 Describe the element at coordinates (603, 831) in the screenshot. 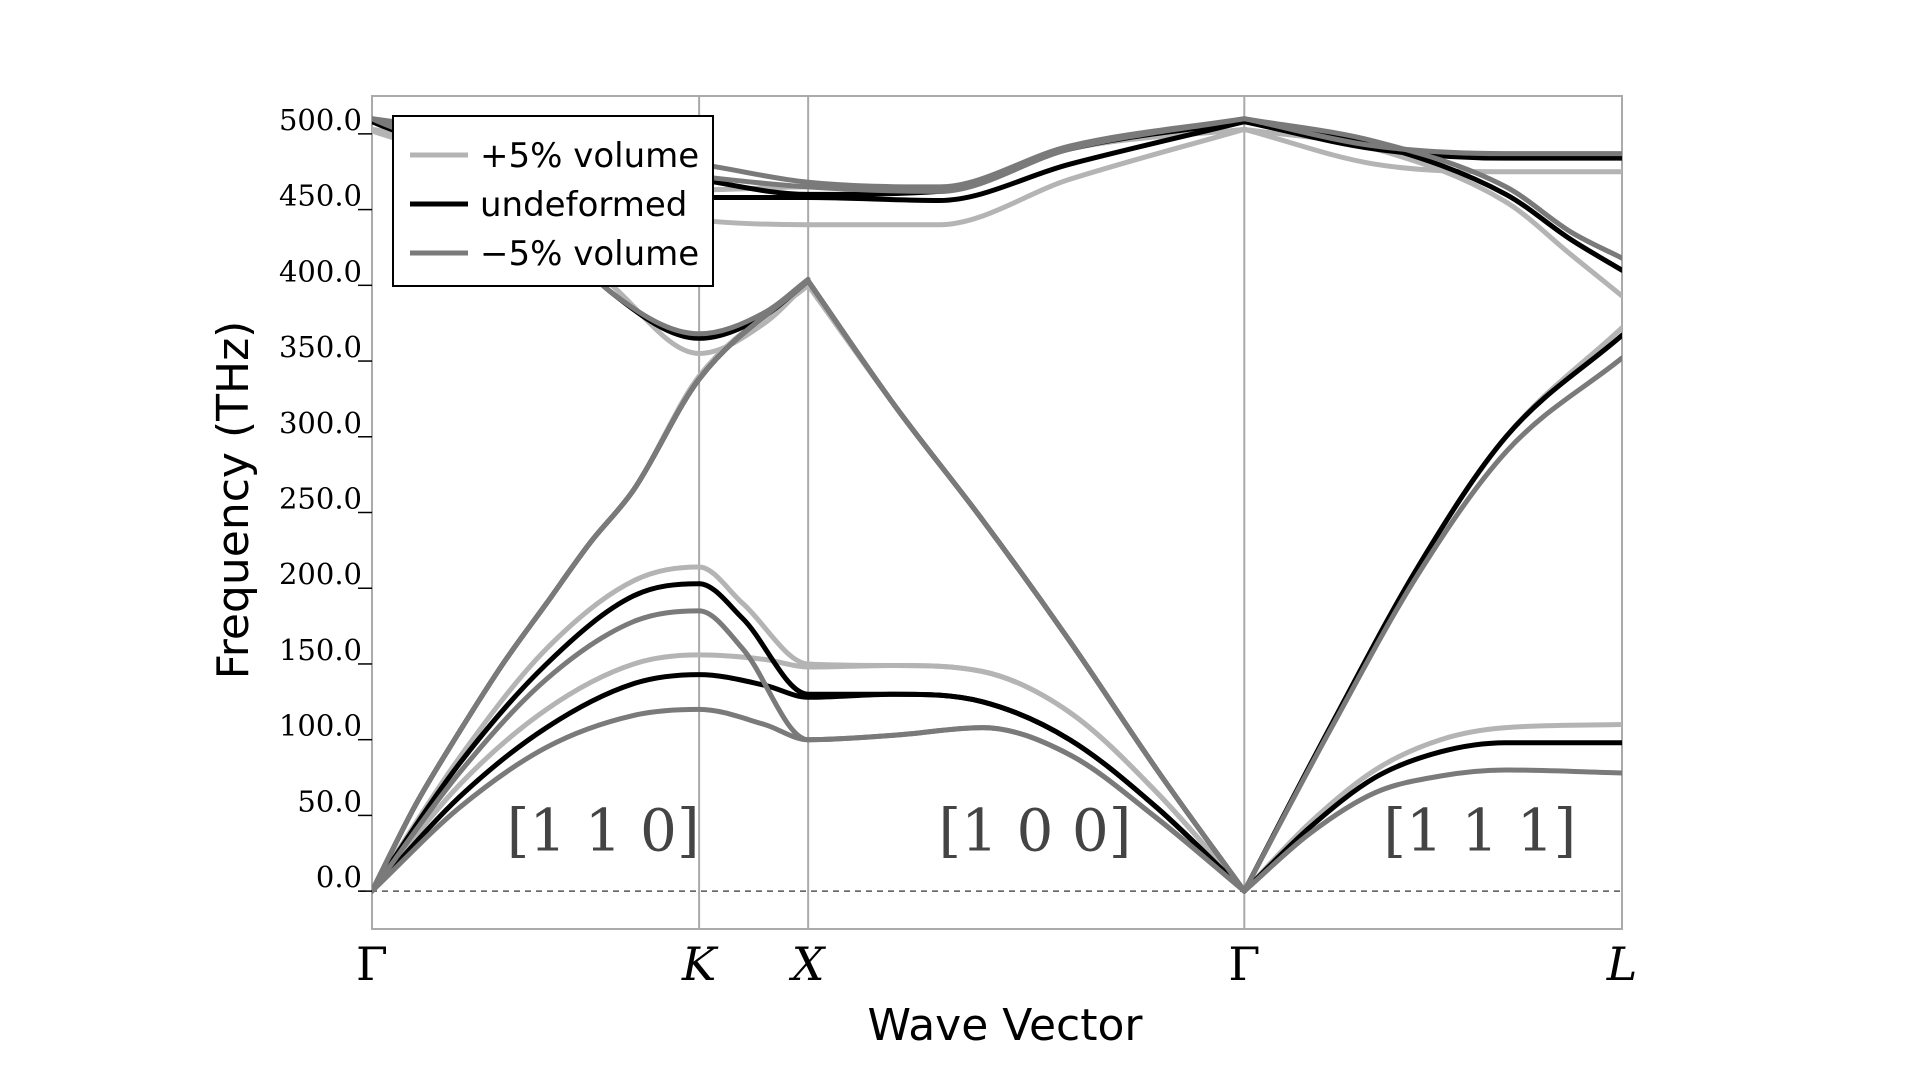

I see `direction-label: [1 1 0]` at that location.